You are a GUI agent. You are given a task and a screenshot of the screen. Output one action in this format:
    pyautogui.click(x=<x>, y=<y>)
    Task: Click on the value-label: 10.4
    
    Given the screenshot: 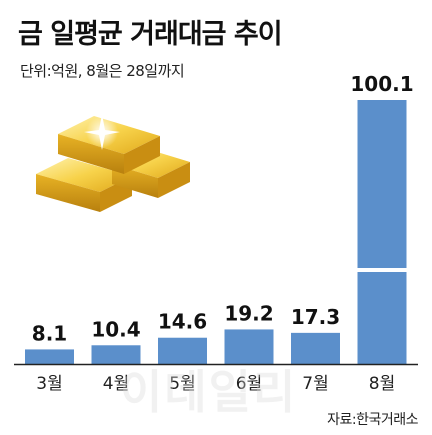 What is the action you would take?
    pyautogui.click(x=115, y=329)
    